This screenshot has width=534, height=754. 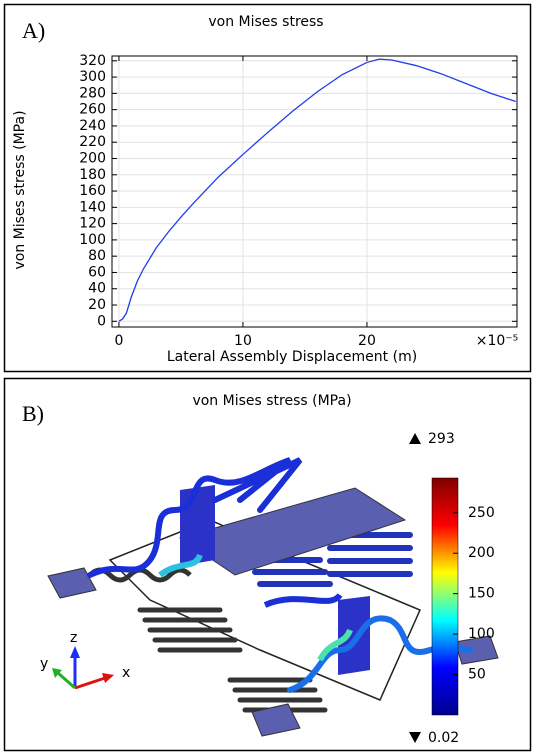 What do you see at coordinates (97, 305) in the screenshot?
I see `y-tick-label: 20` at bounding box center [97, 305].